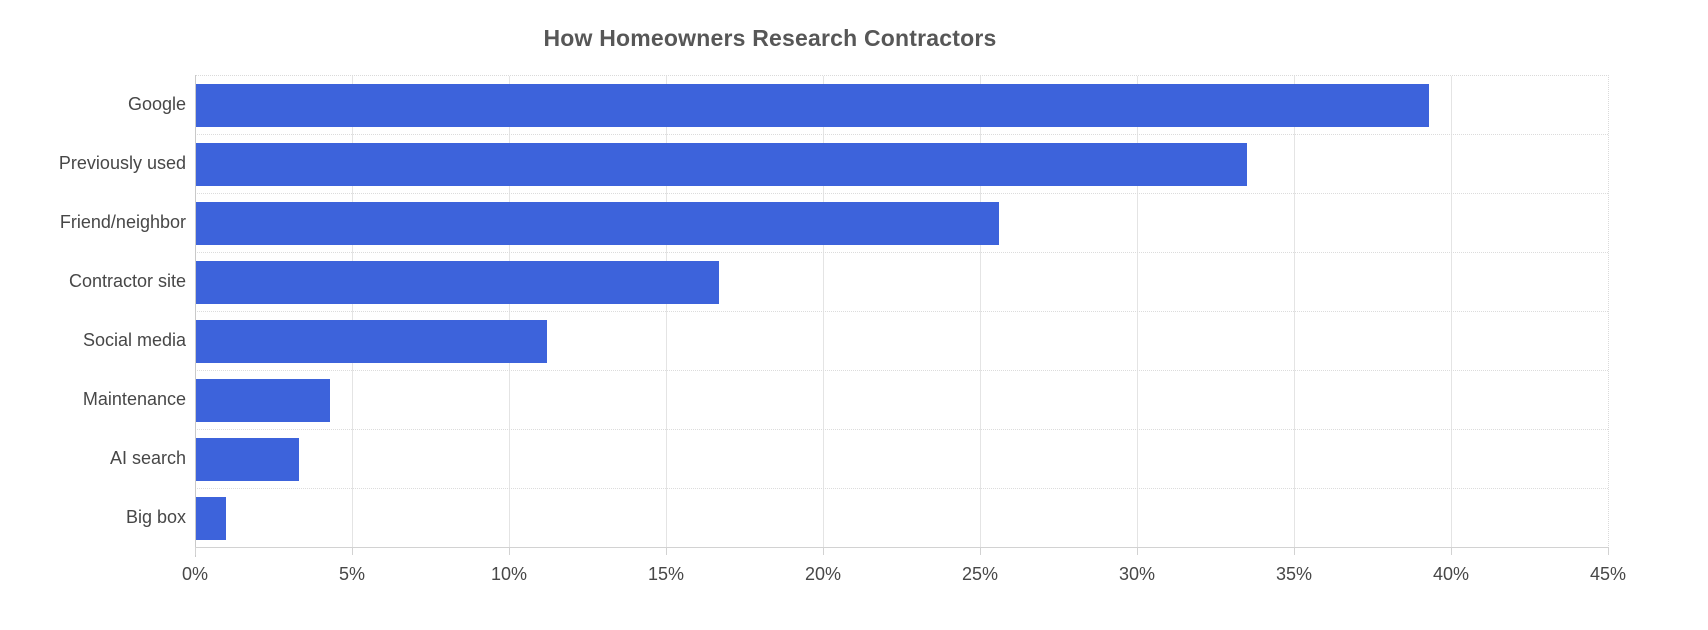 The image size is (1708, 630). Describe the element at coordinates (147, 458) in the screenshot. I see `category-label: AI search` at that location.